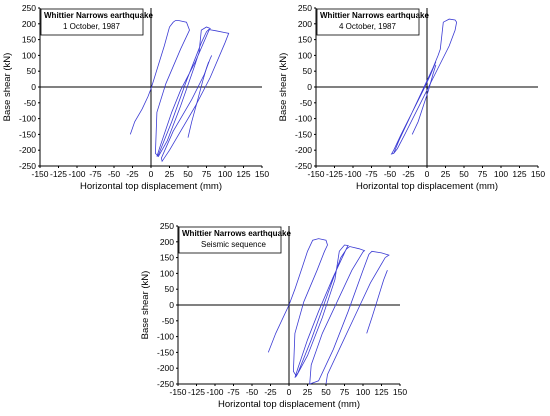  What do you see at coordinates (233, 244) in the screenshot?
I see `chart-subtitle: Seismic sequence` at bounding box center [233, 244].